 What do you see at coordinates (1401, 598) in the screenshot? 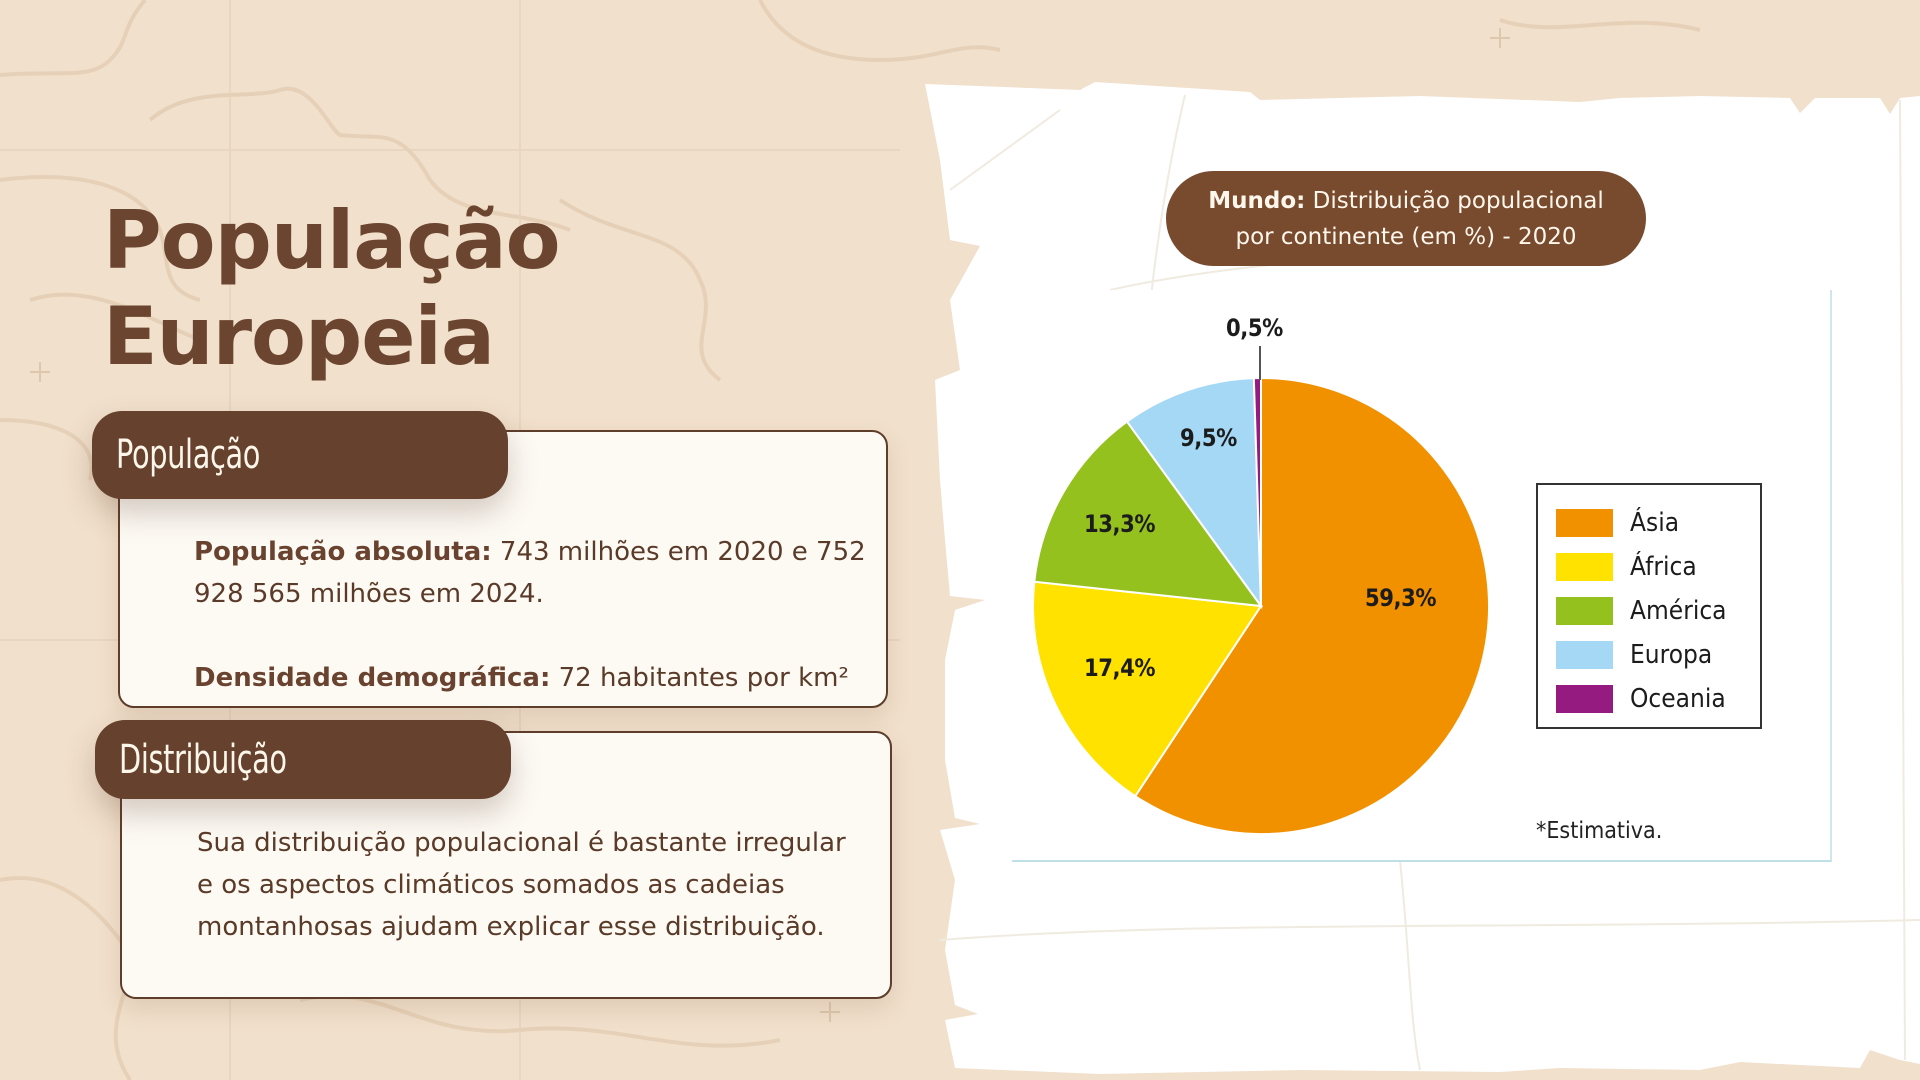
I see `pie-label-asia: 59,3%` at bounding box center [1401, 598].